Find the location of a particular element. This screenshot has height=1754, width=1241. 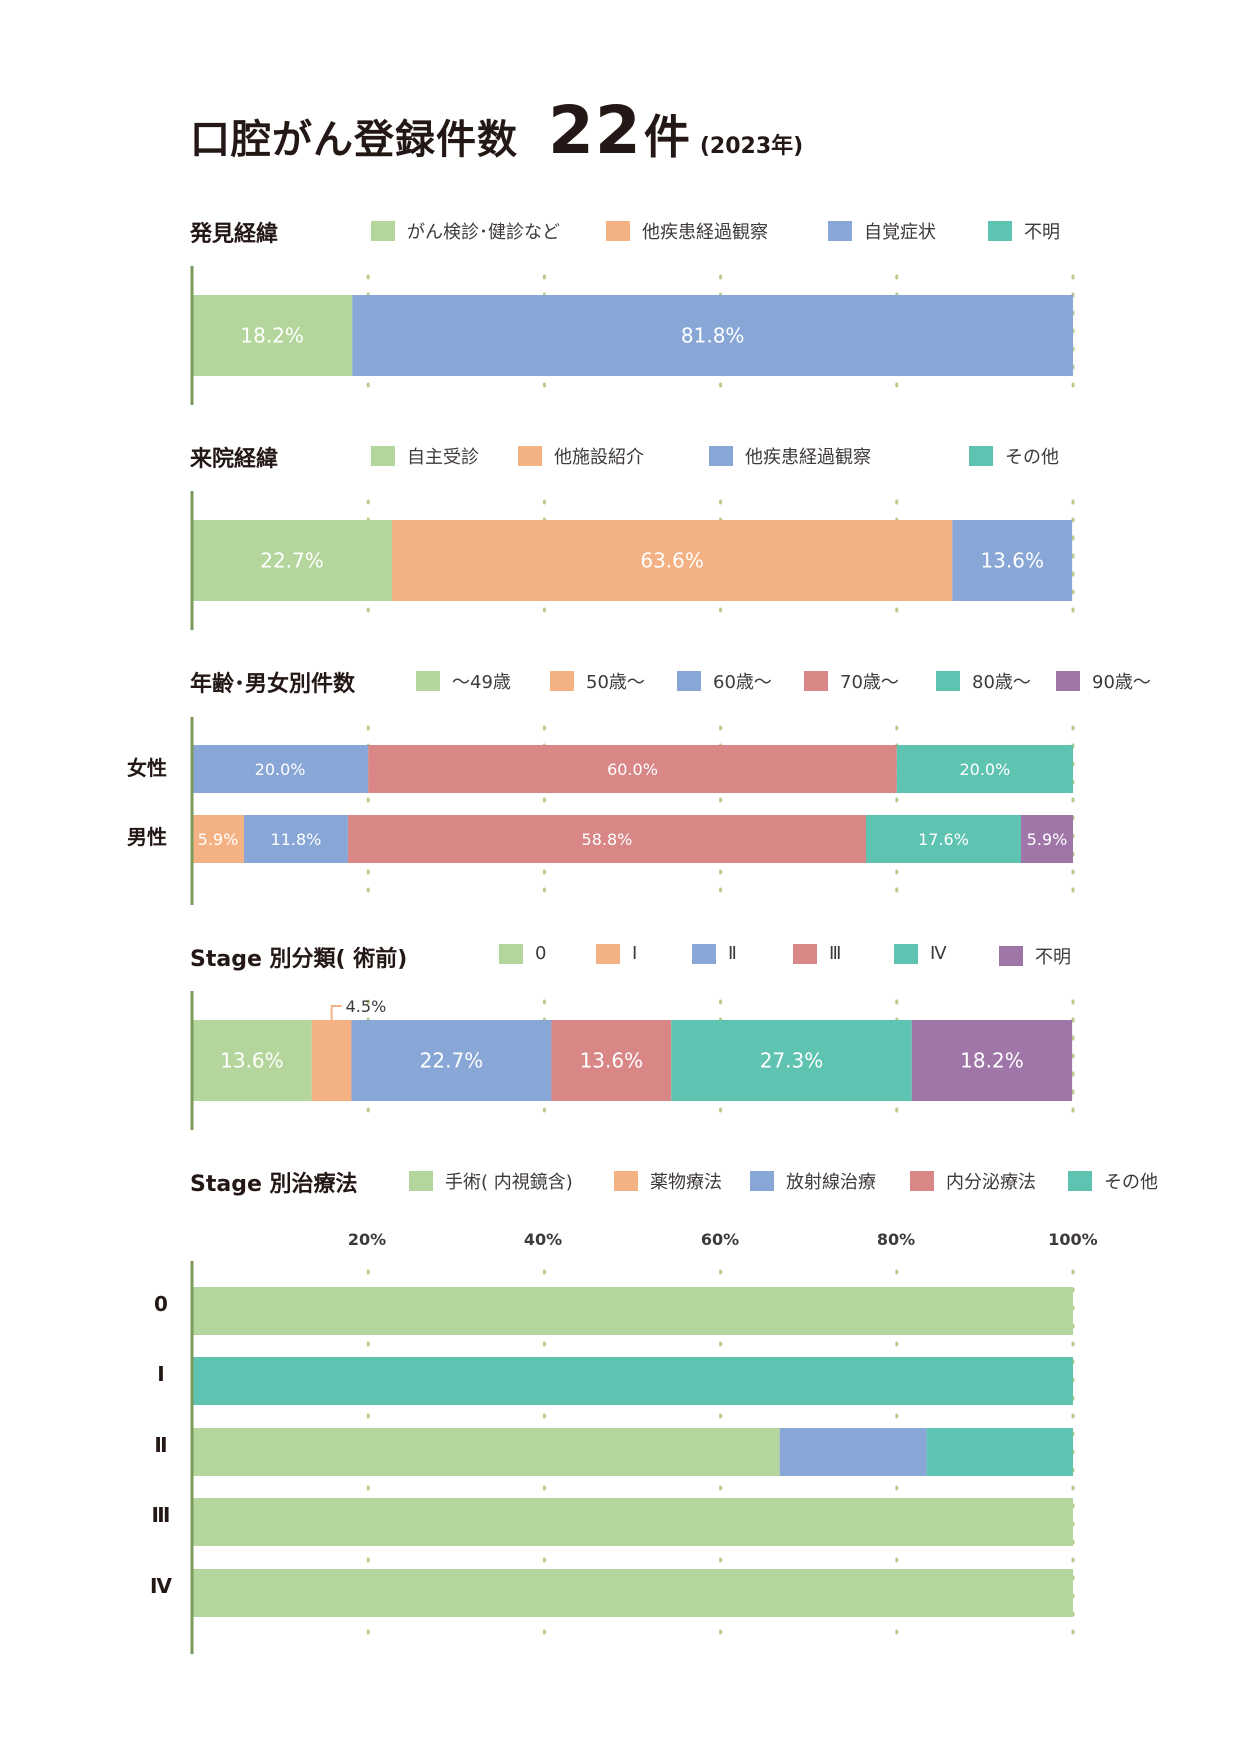

legend-item: 放射線治療 is located at coordinates (813, 1181).